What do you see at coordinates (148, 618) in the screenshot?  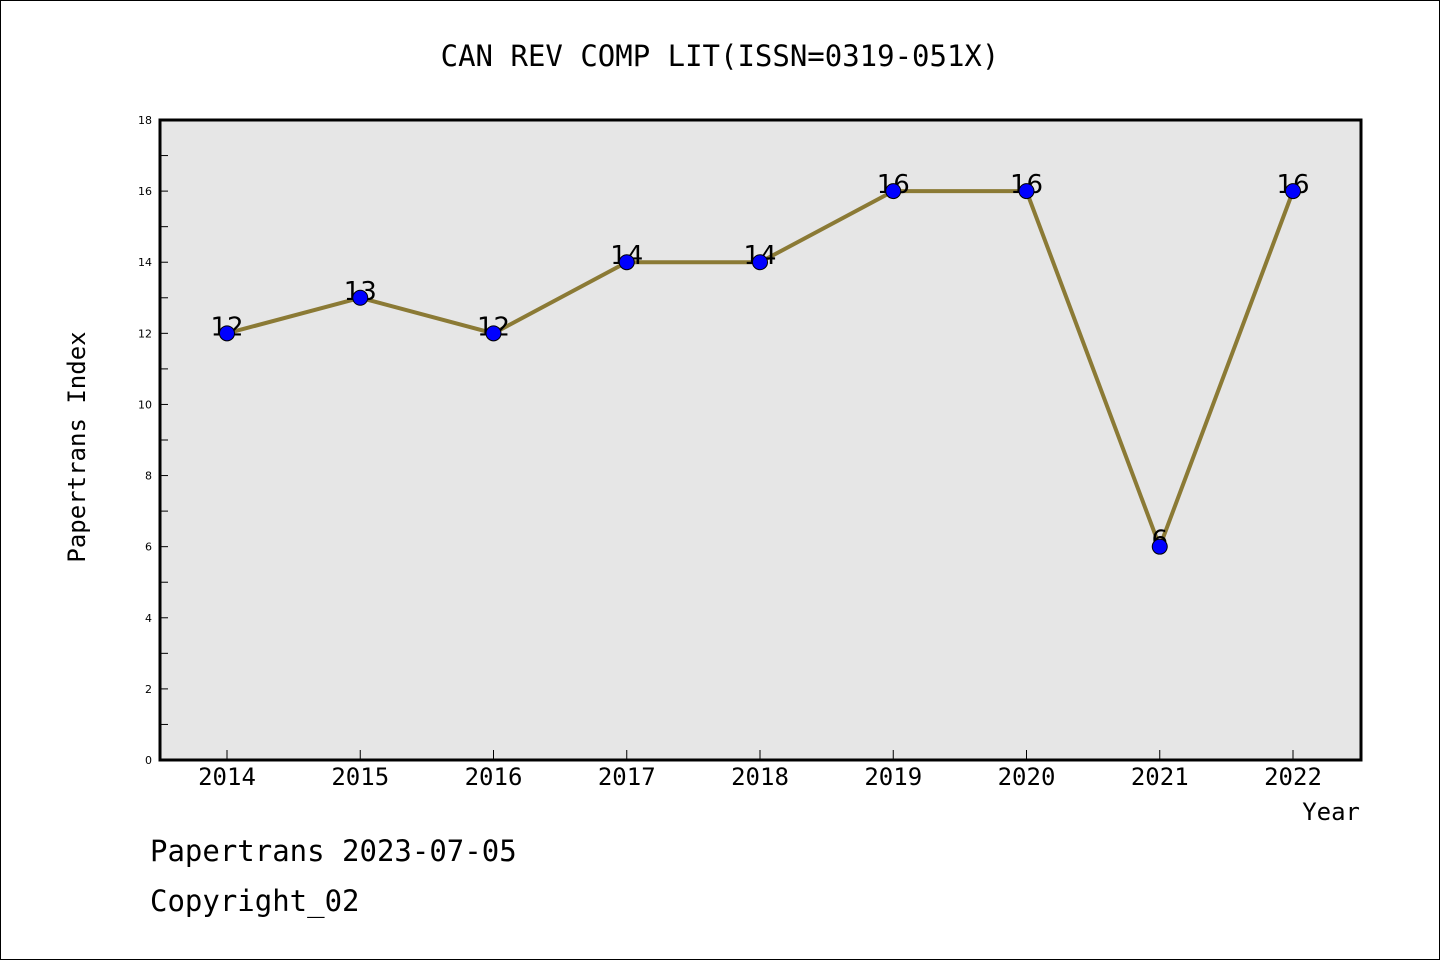 I see `y-tick-label: 4` at bounding box center [148, 618].